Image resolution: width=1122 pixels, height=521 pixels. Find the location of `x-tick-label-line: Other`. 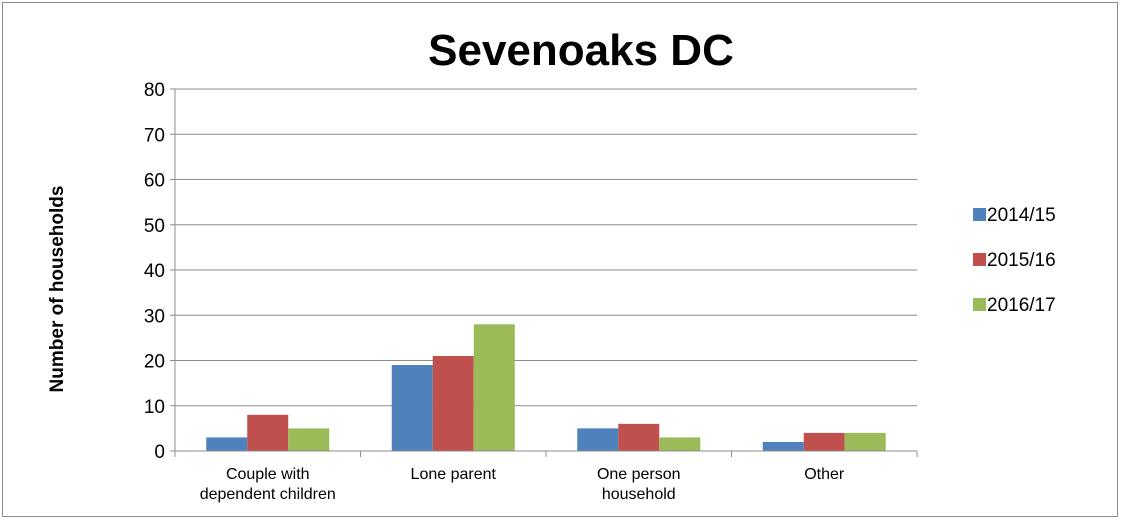

x-tick-label-line: Other is located at coordinates (824, 474).